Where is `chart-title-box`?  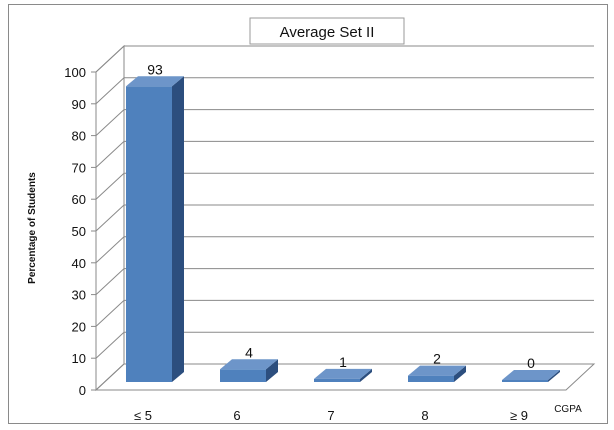
chart-title-box is located at coordinates (327, 31).